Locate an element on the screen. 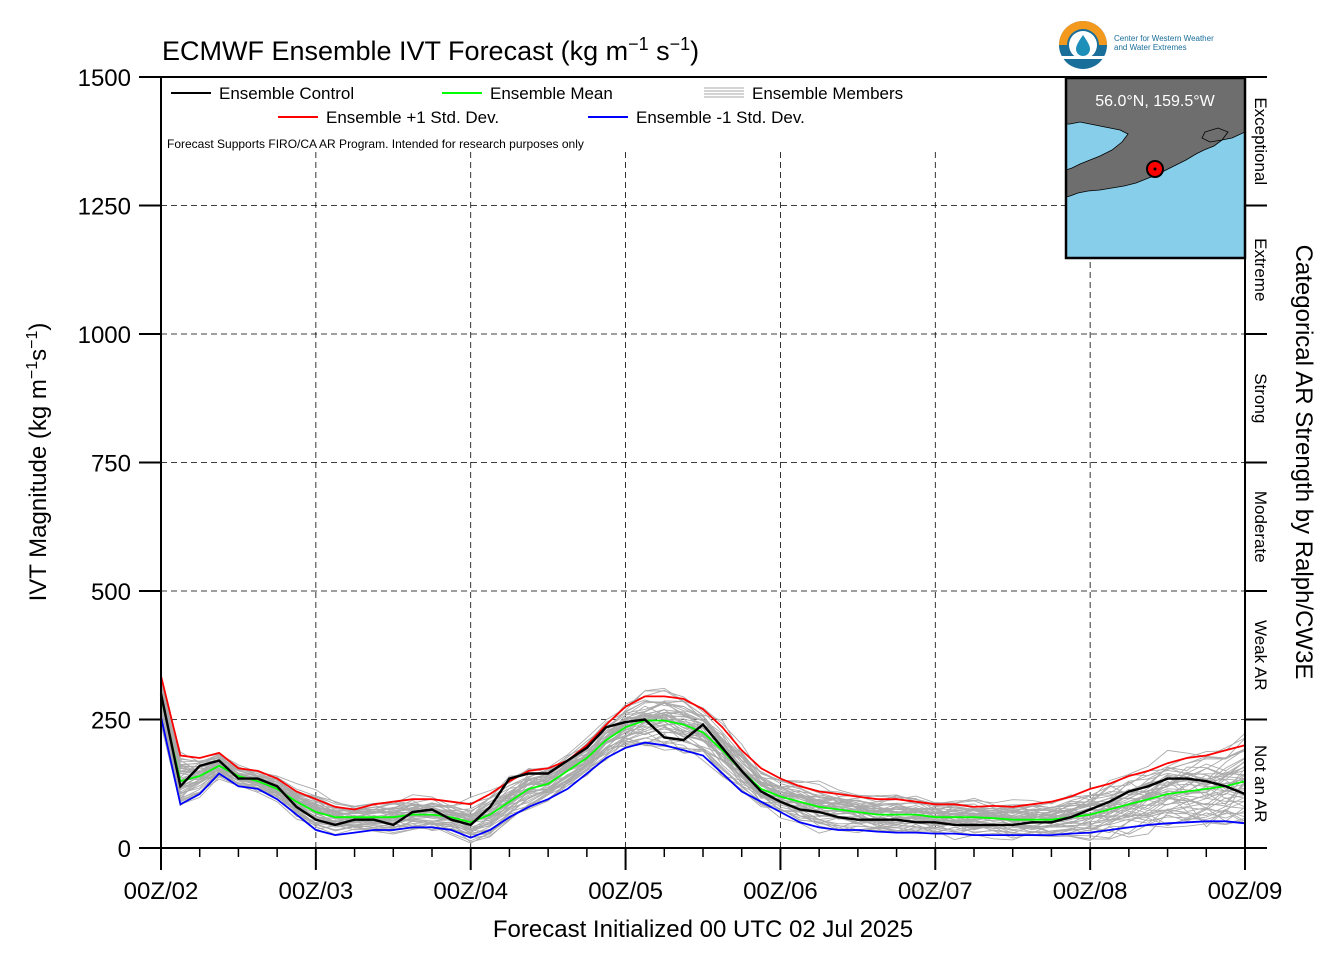  legend-label-mean: Ensemble Mean is located at coordinates (551, 93).